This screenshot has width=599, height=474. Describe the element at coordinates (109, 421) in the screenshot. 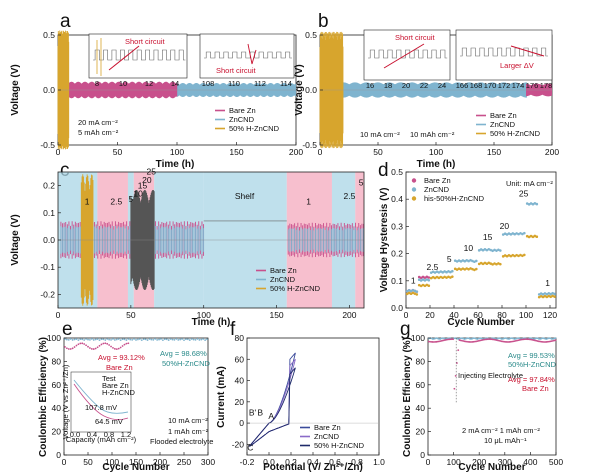

I see `inset-e-label: 64.5 mV` at that location.